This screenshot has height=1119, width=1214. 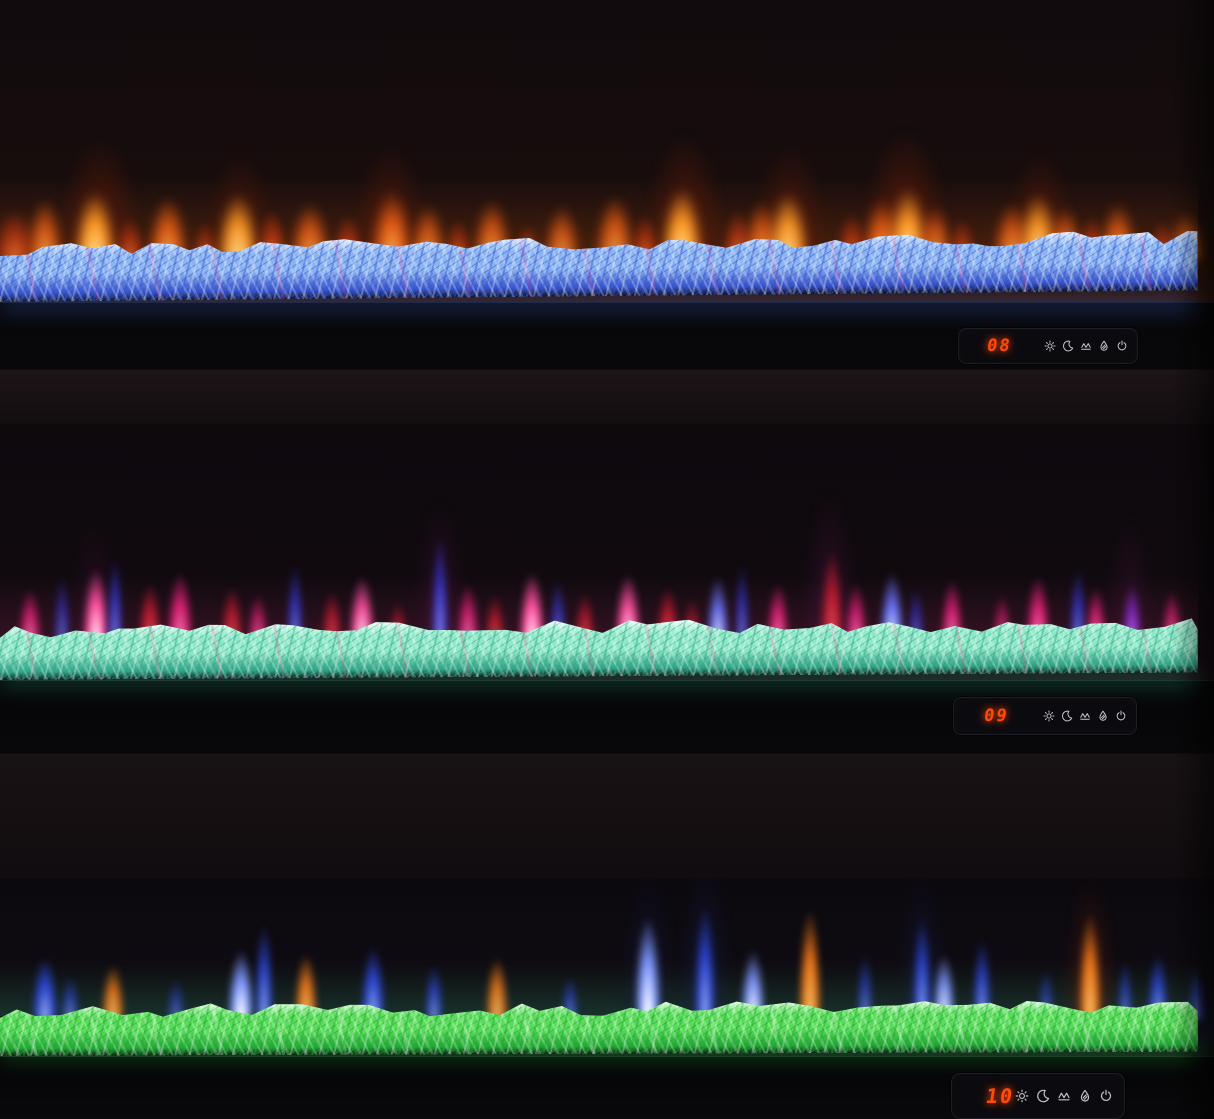 I want to click on led-display: 09, so click(x=996, y=715).